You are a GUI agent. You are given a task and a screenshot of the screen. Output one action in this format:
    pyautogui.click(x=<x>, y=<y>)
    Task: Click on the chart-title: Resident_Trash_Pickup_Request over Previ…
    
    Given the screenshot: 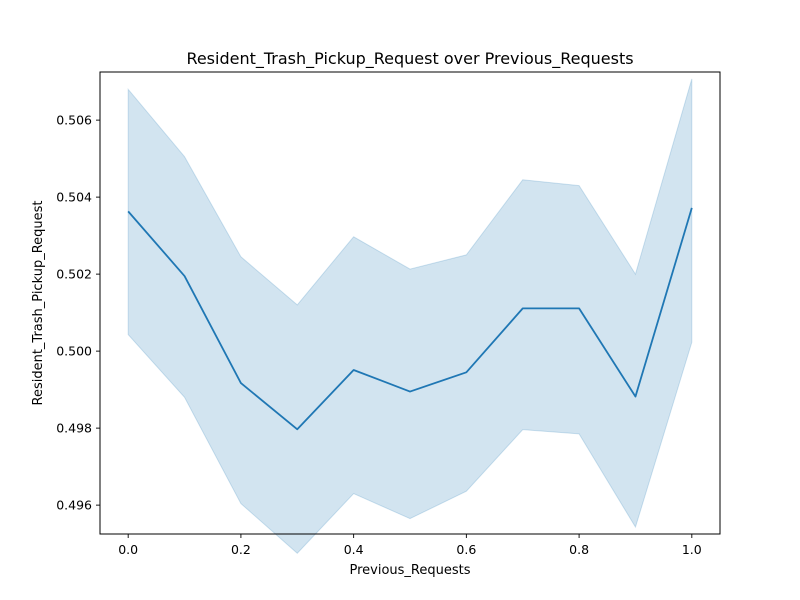 What is the action you would take?
    pyautogui.click(x=409, y=59)
    